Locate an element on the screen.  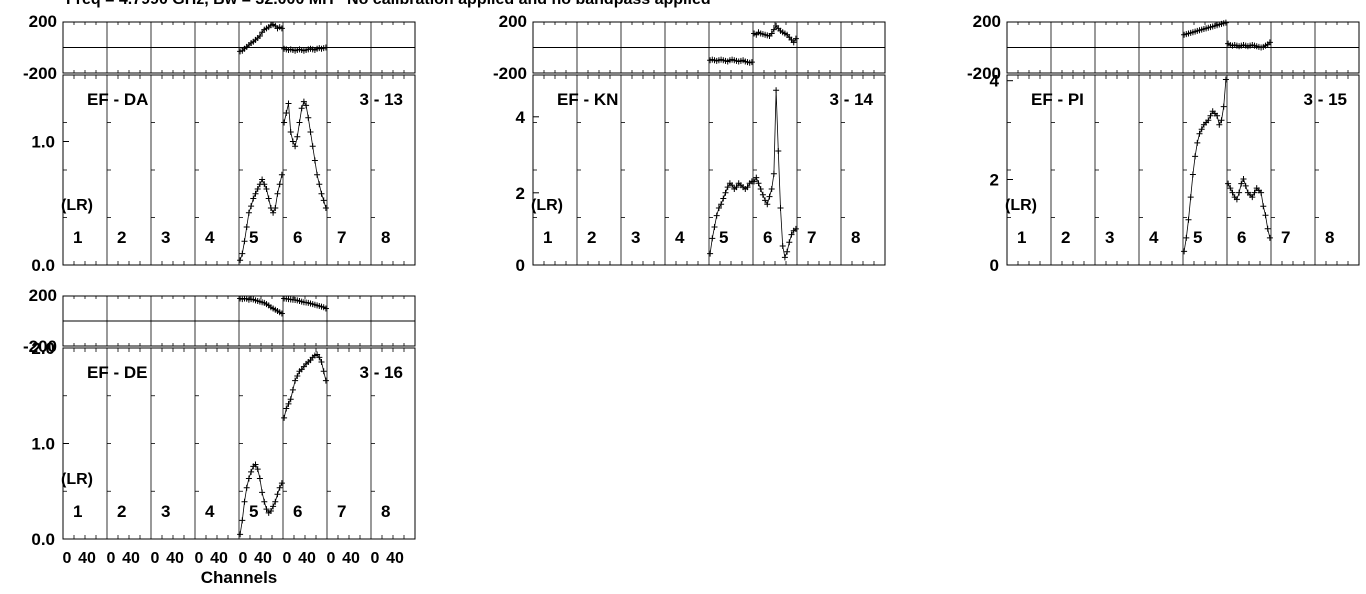
baseline-number: 3 - 15 is located at coordinates (1325, 99).